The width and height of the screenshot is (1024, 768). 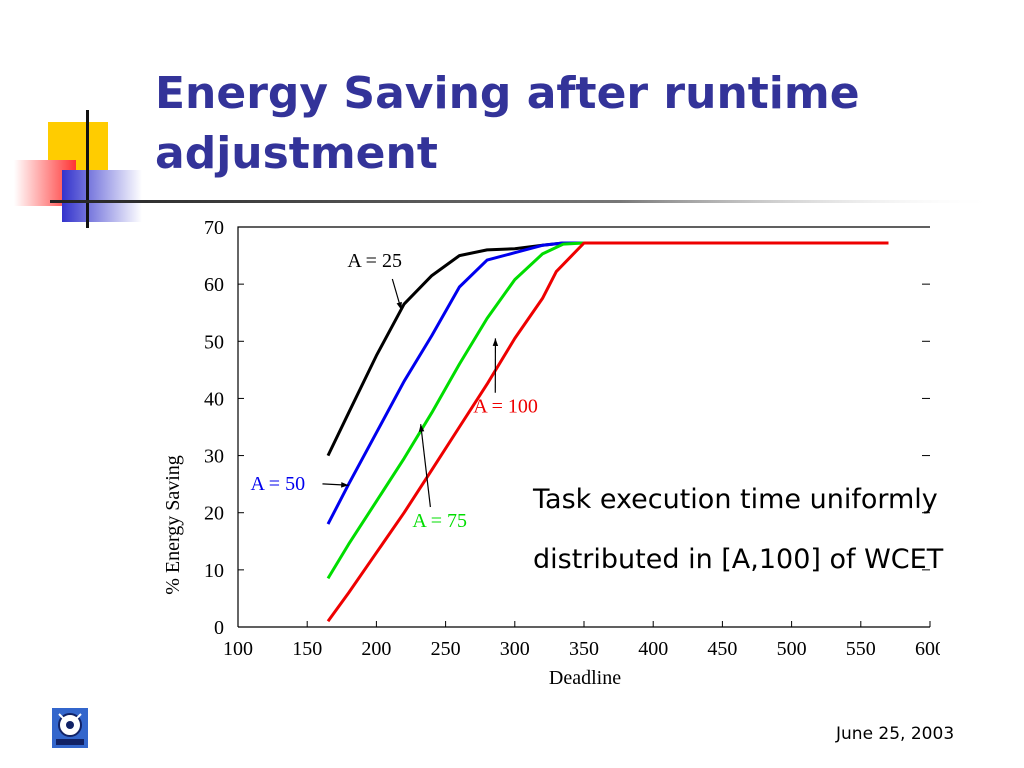 What do you see at coordinates (277, 484) in the screenshot?
I see `series-label-2: A = 50` at bounding box center [277, 484].